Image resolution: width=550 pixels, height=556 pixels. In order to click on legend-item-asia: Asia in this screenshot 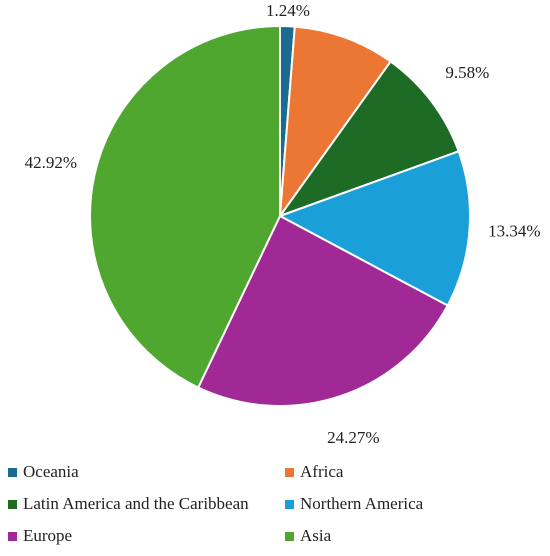, I will do `click(308, 536)`.